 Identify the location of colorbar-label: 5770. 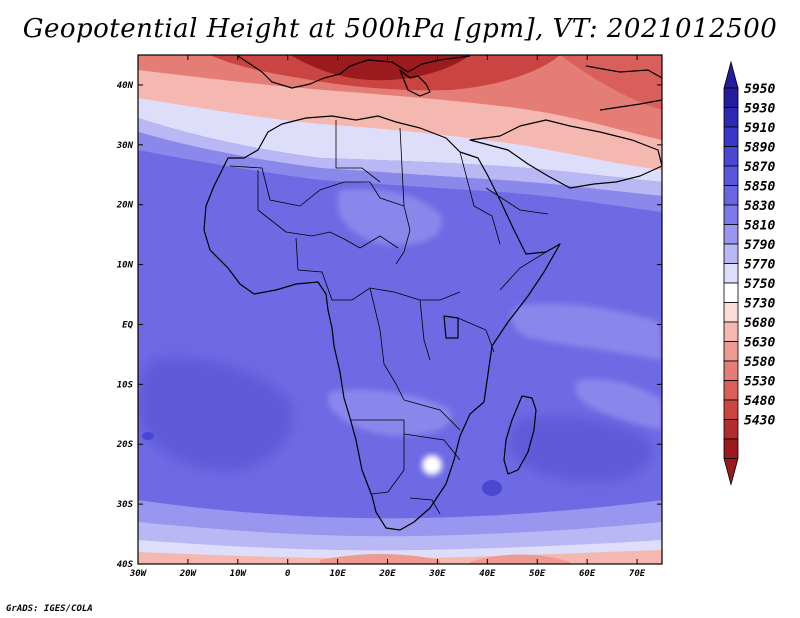
(759, 265).